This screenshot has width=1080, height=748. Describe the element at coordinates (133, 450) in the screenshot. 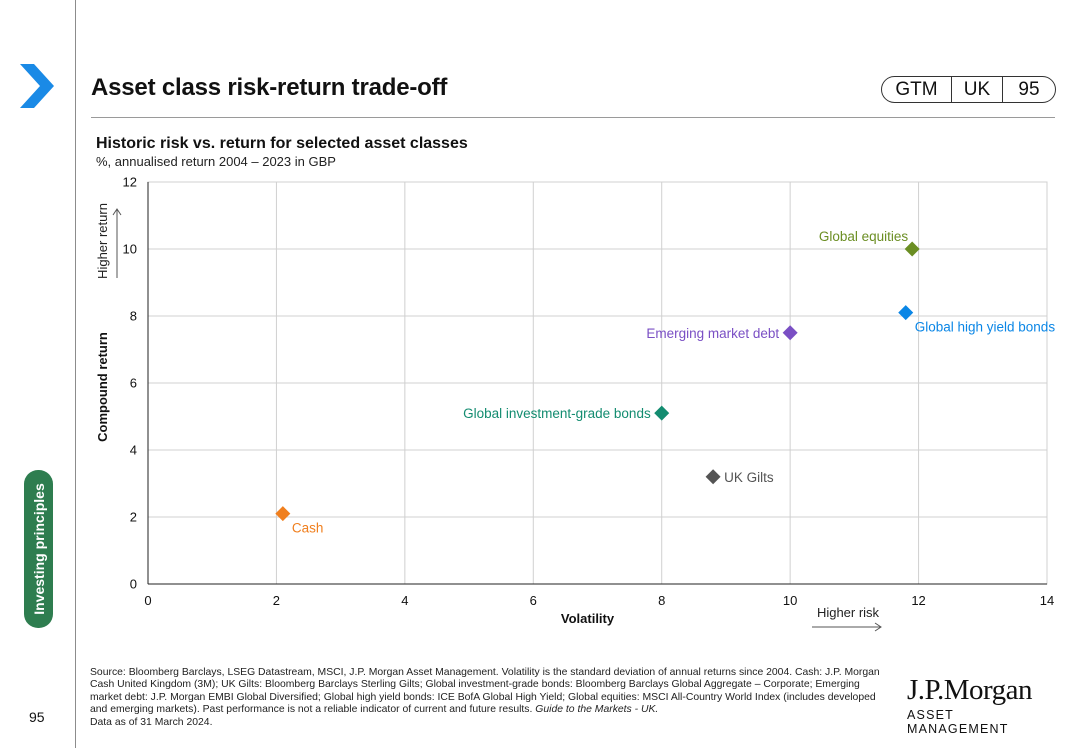

I see `y-tick-label: 4` at that location.